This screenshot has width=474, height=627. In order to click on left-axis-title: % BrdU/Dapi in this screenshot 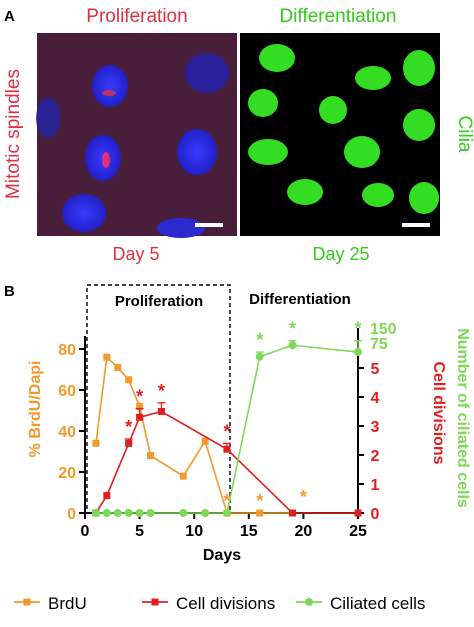, I will do `click(35, 409)`.